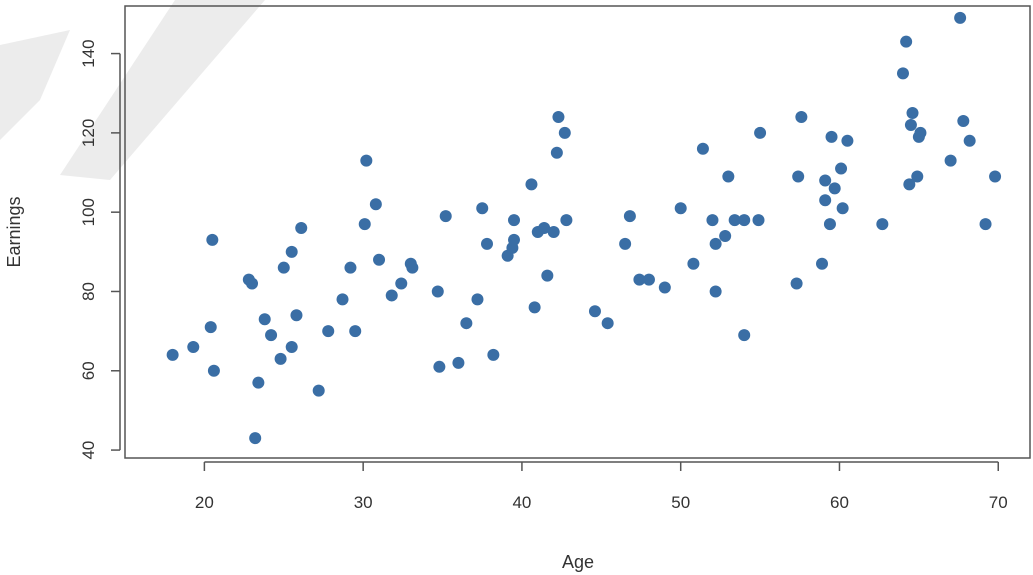 This screenshot has height=575, width=1033. What do you see at coordinates (521, 502) in the screenshot?
I see `x-tick-label: 40` at bounding box center [521, 502].